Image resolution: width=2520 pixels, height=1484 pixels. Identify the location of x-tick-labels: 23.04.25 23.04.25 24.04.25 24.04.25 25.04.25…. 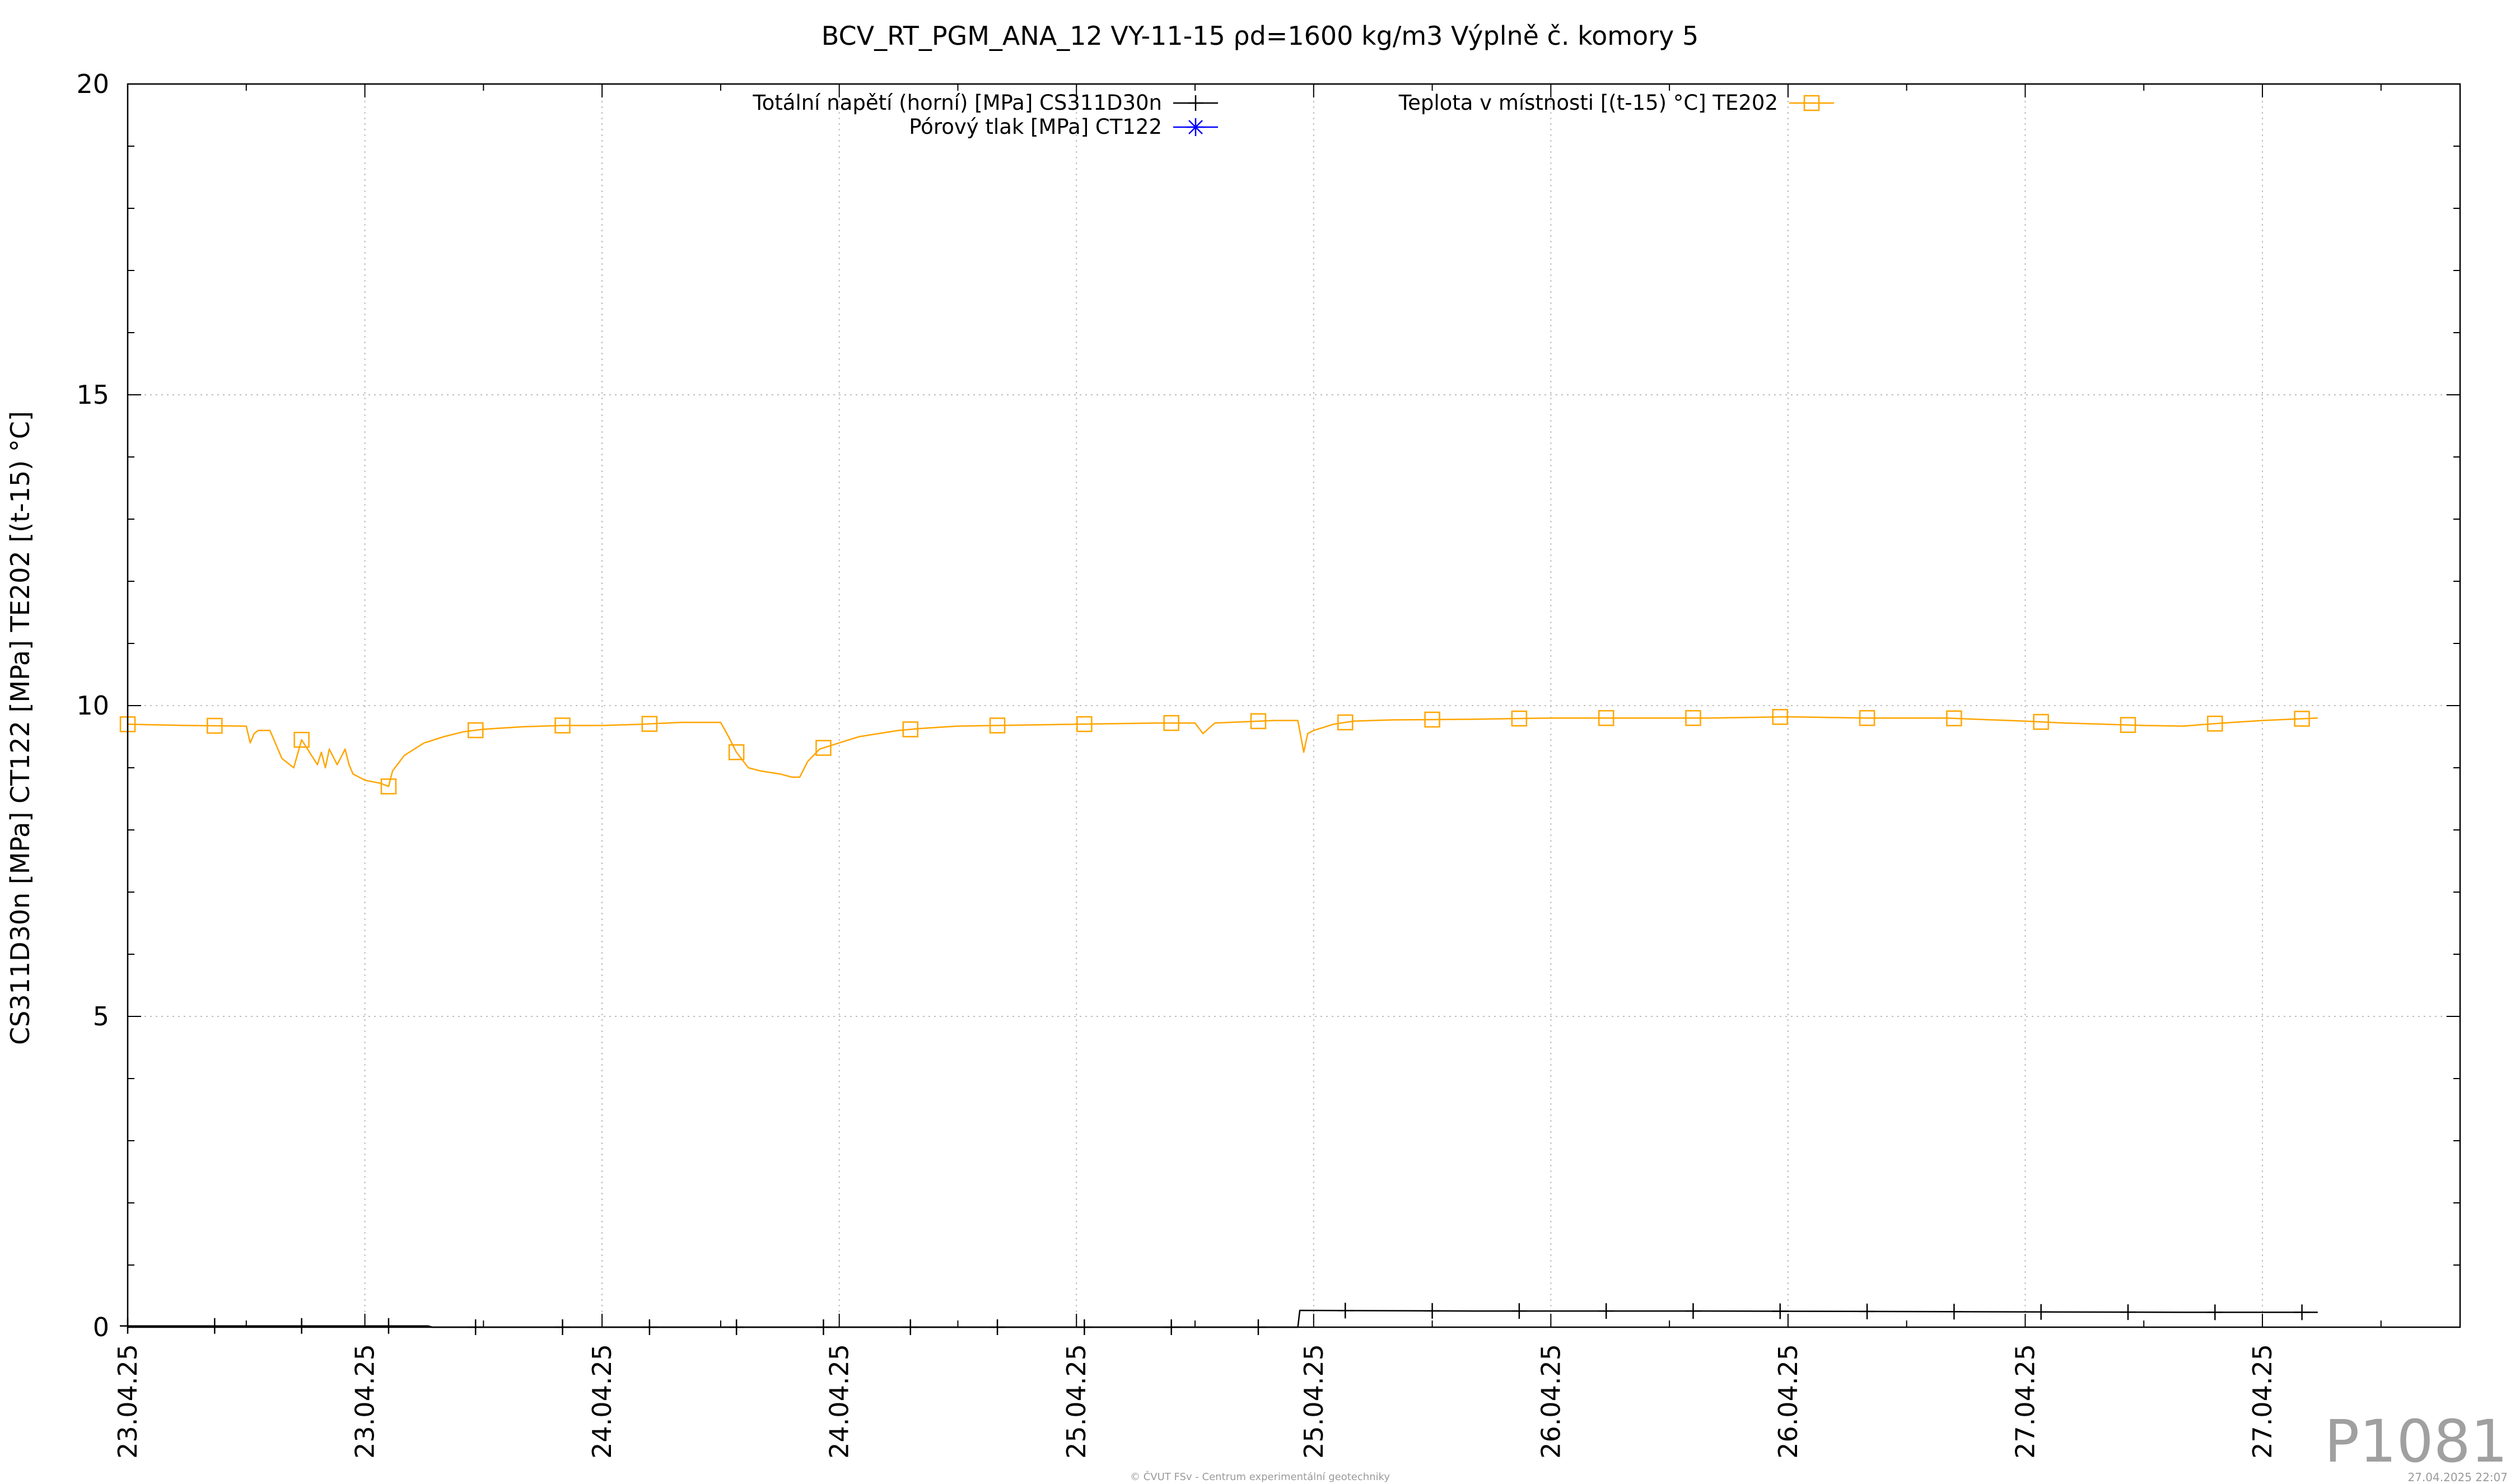
(1196, 1402).